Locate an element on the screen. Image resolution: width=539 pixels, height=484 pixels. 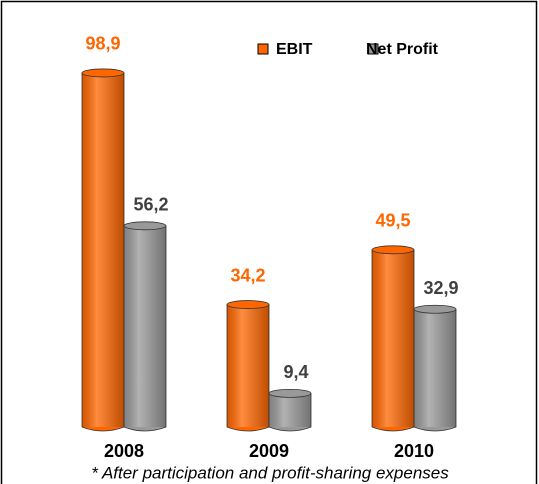
legend-label: Net Profit is located at coordinates (402, 49).